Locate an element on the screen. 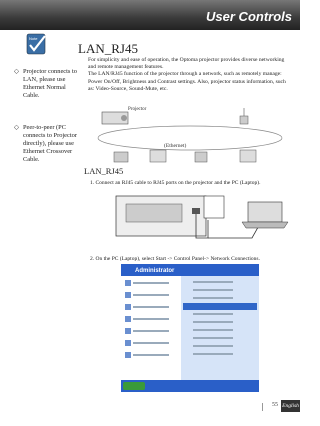  screenshot-user: Administrator is located at coordinates (155, 271).